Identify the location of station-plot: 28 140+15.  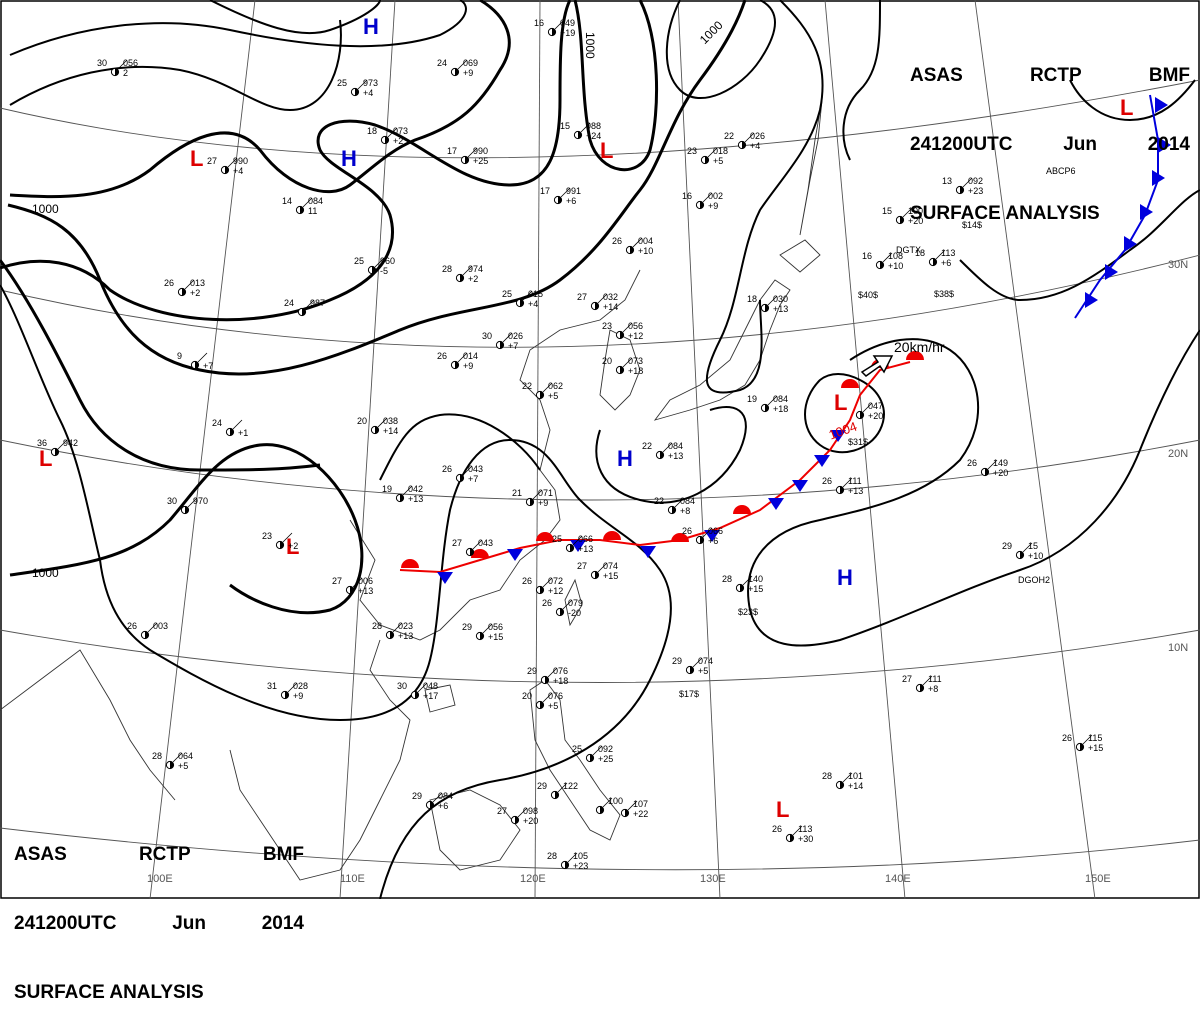
(742, 584).